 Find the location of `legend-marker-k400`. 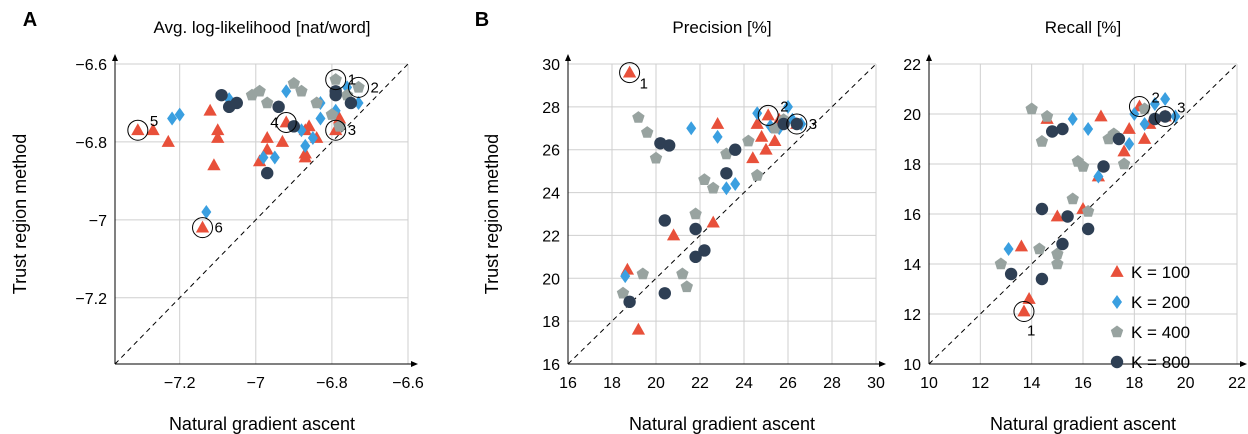

legend-marker-k400 is located at coordinates (1117, 331).